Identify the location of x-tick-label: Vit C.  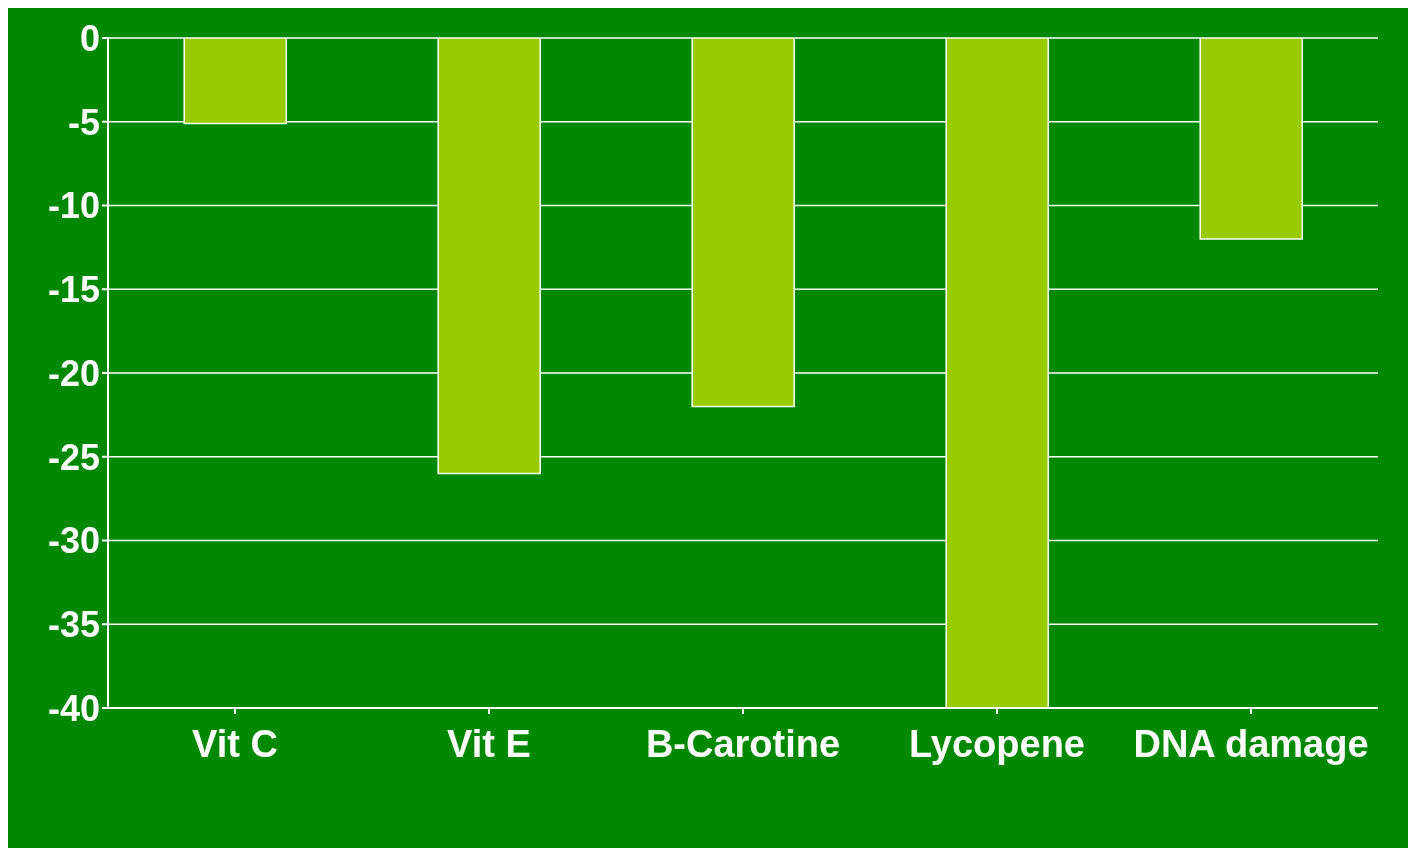
(235, 743).